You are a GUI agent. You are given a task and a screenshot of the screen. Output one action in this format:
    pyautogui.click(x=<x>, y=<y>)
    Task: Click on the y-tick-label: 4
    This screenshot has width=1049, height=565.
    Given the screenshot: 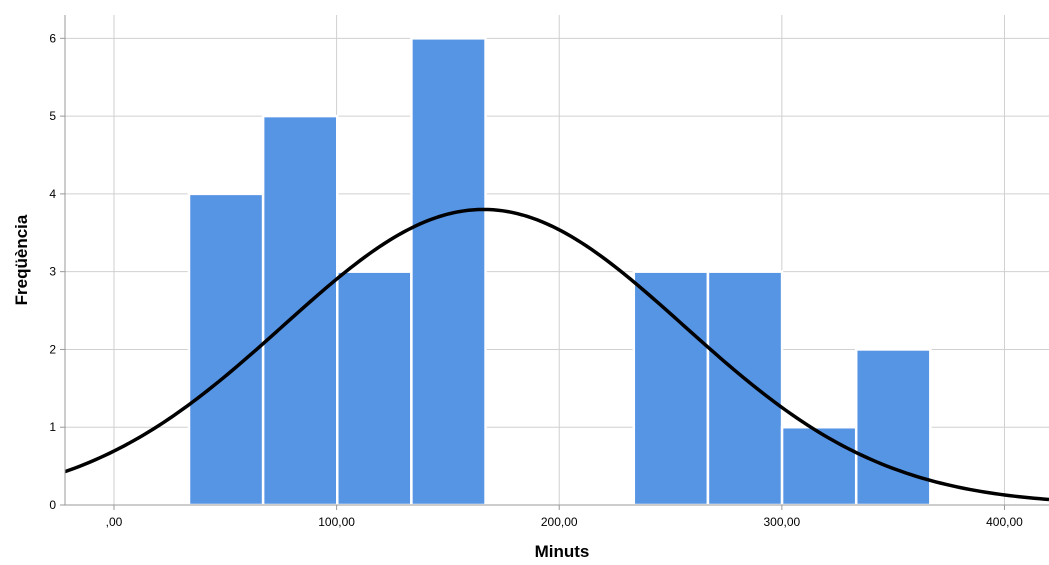 What is the action you would take?
    pyautogui.click(x=52, y=194)
    